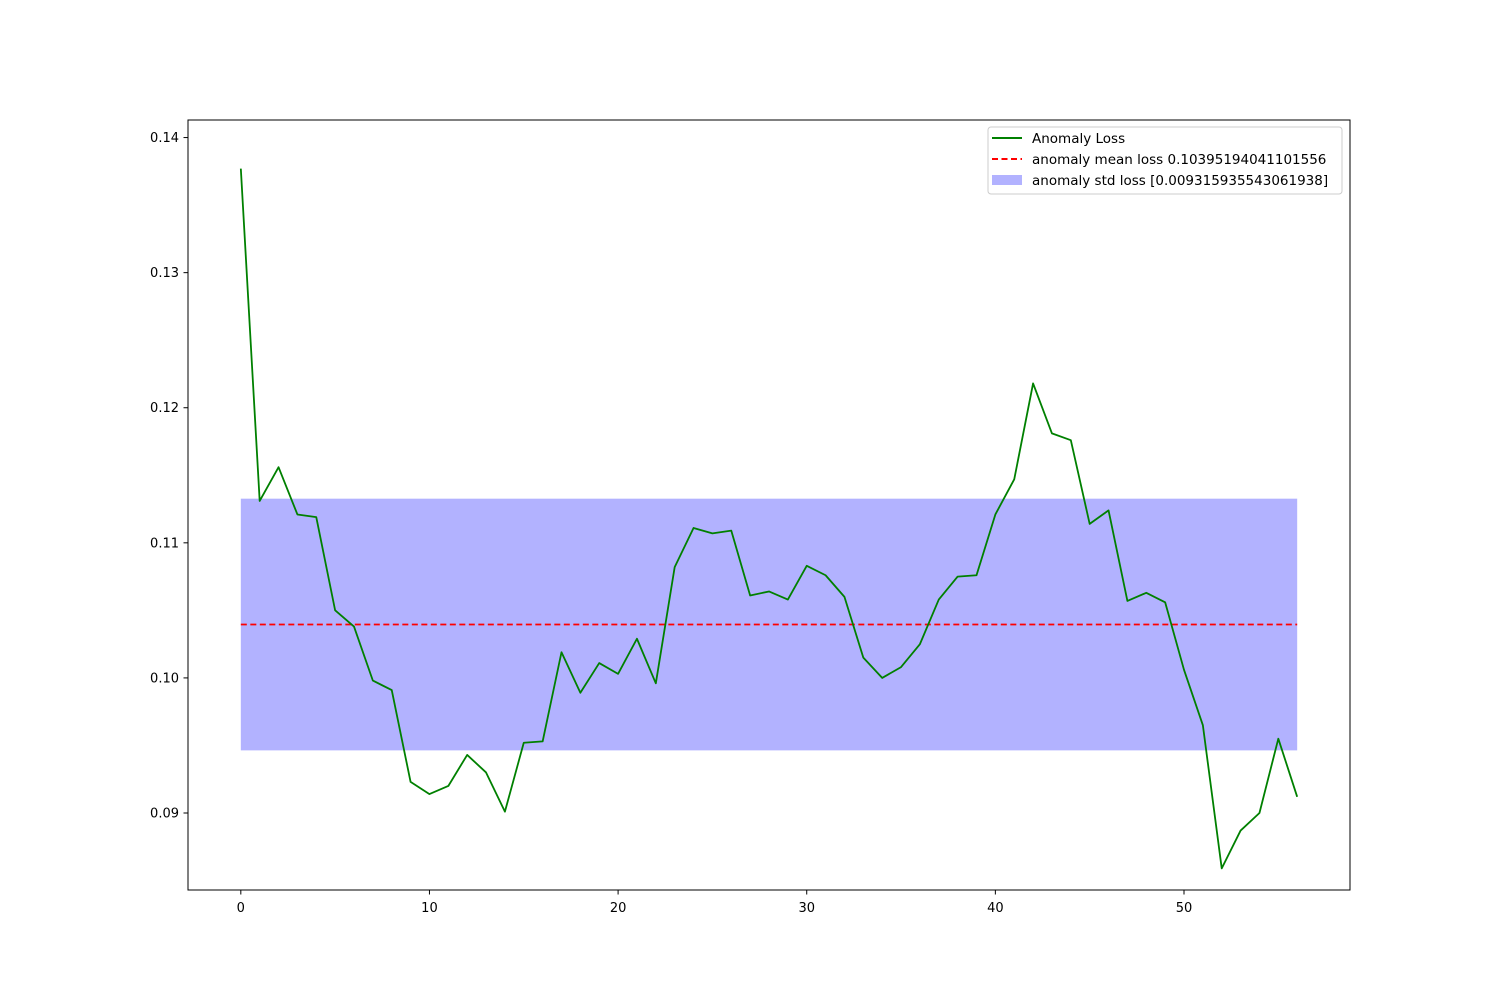 This screenshot has width=1500, height=1000. What do you see at coordinates (1078, 139) in the screenshot?
I see `legend-label-anomaly-loss: Anomaly Loss` at bounding box center [1078, 139].